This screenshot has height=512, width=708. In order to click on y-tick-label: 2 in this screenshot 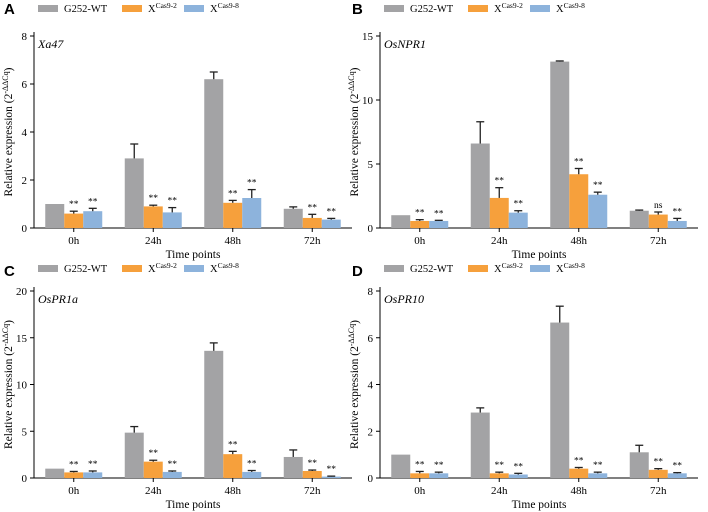, I will do `click(371, 432)`.